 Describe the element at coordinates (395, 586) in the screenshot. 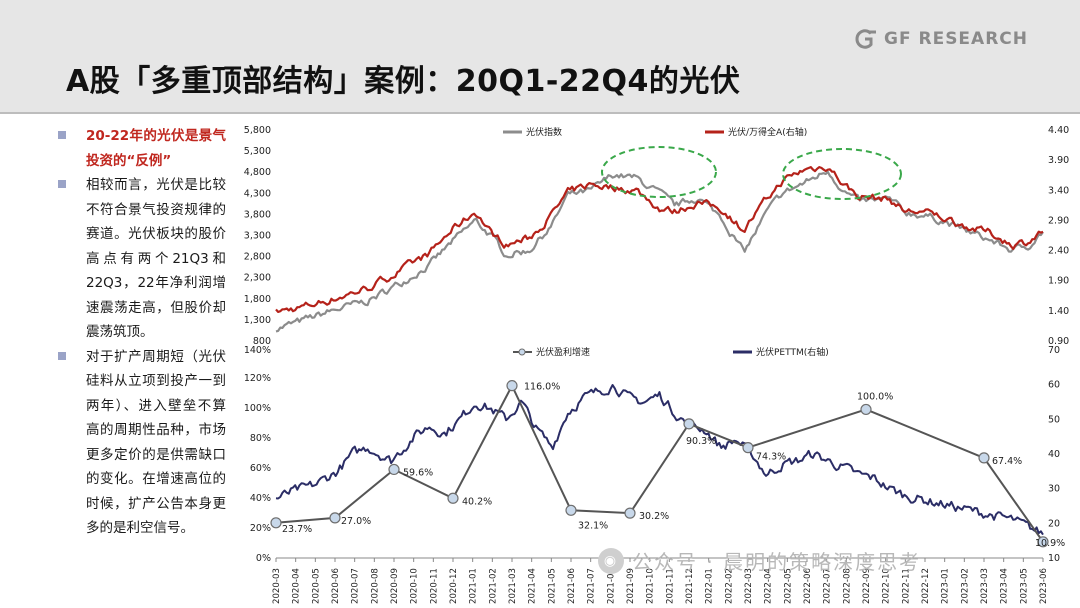

I see `x-axis-tick-label: 2020-09` at that location.